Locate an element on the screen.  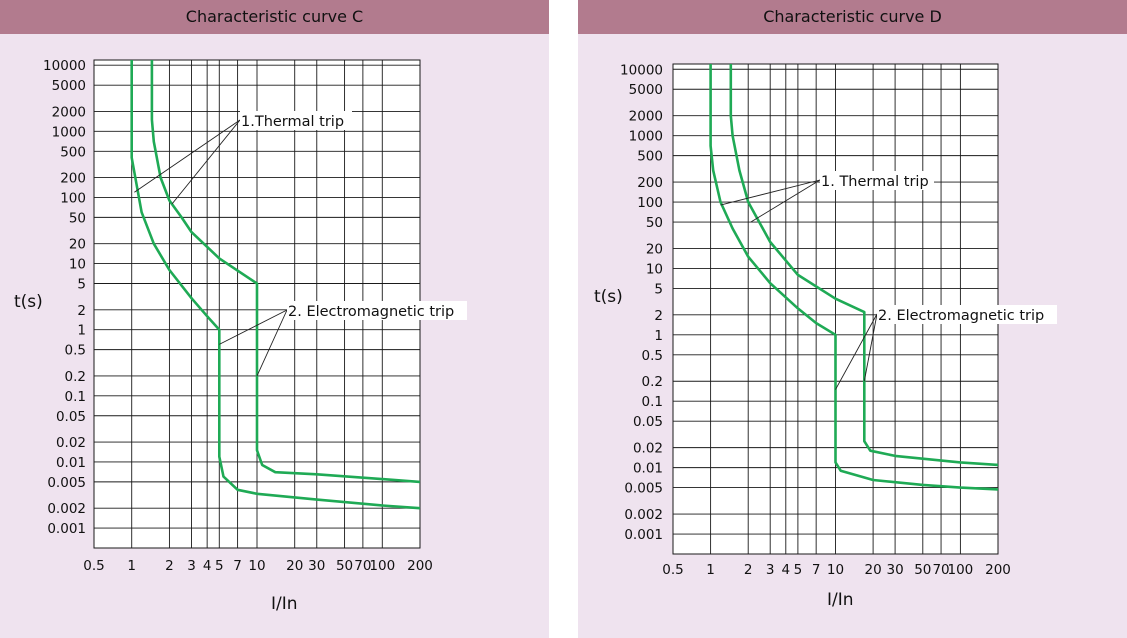
x-axis-title-c: I/In is located at coordinates (284, 604).